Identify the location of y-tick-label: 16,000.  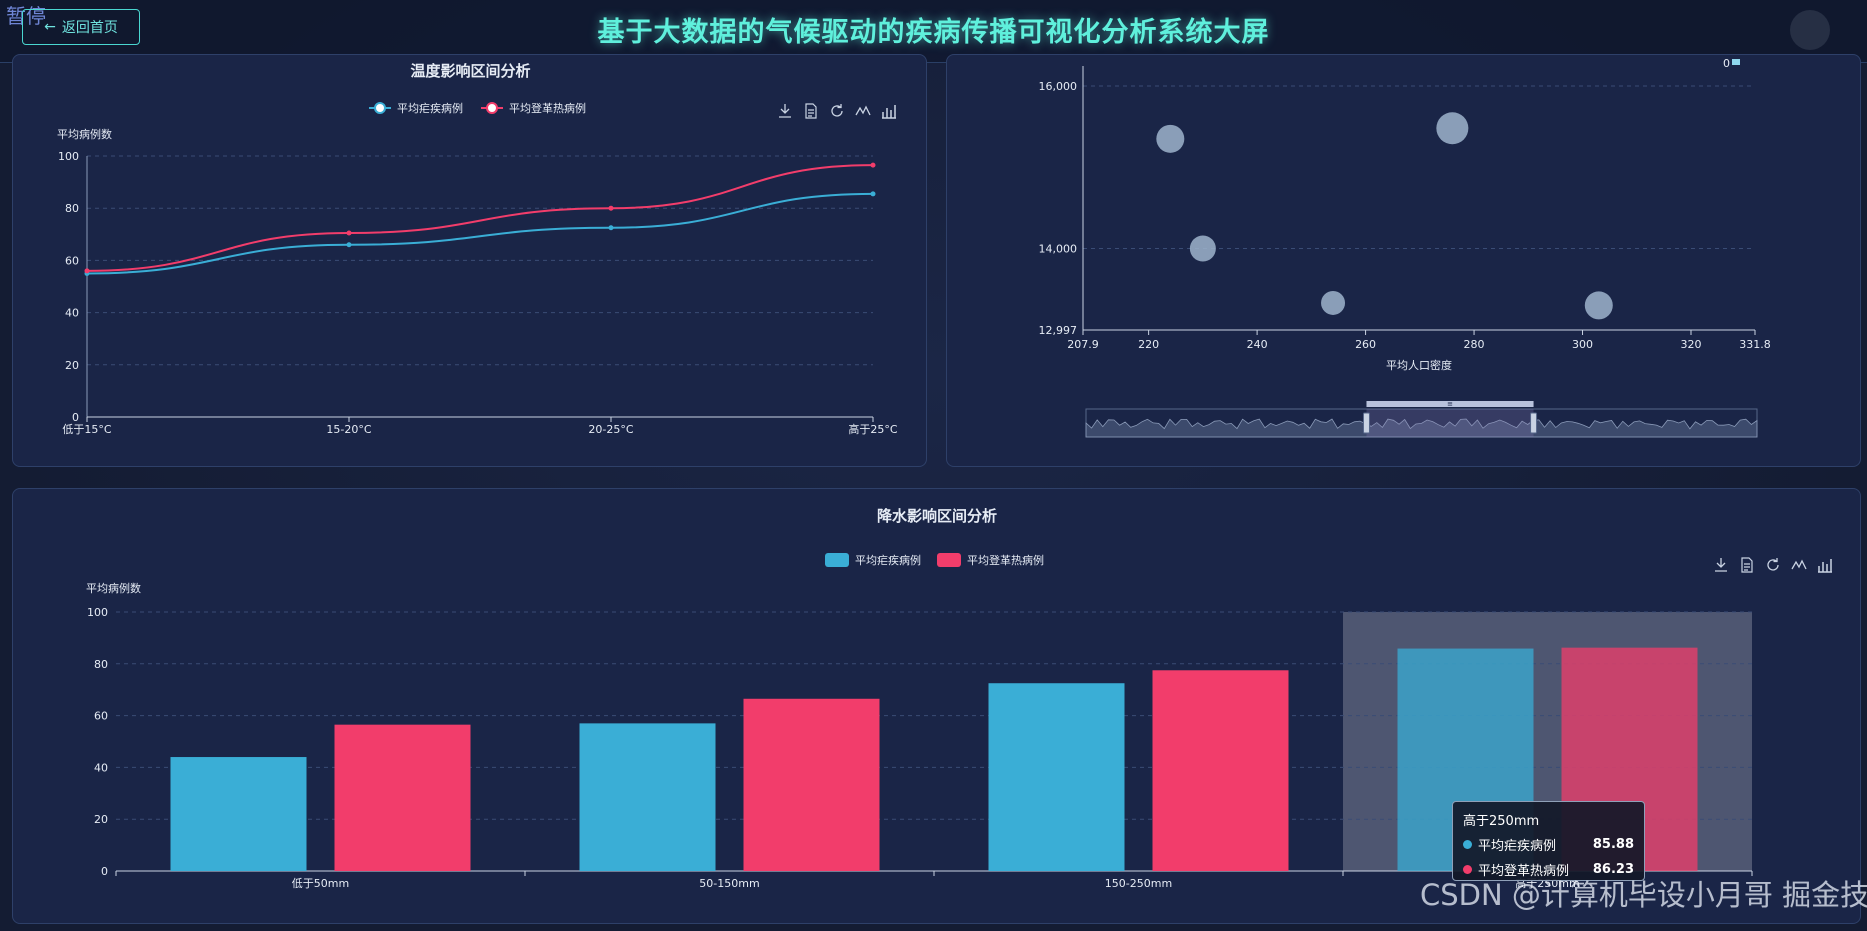
(1058, 86).